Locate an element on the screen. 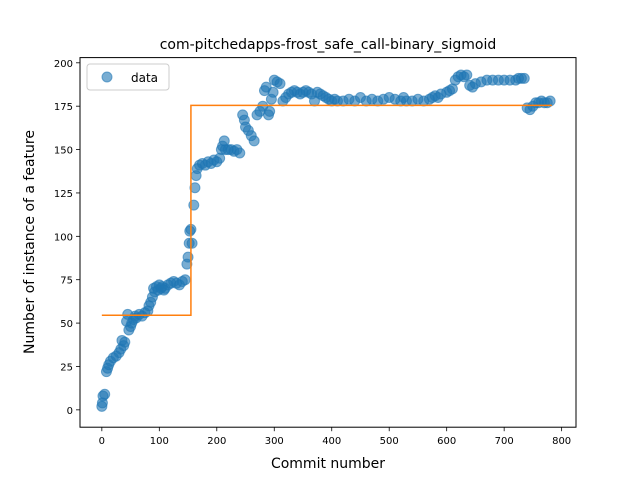 Image resolution: width=640 pixels, height=484 pixels. legend-box is located at coordinates (128, 77).